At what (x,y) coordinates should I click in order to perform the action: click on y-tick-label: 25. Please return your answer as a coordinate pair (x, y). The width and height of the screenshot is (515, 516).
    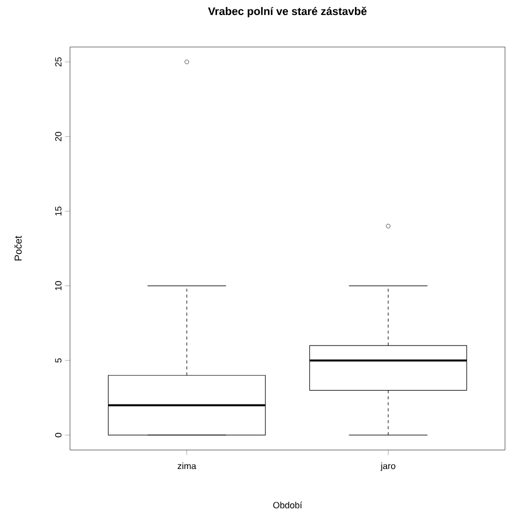
    Looking at the image, I should click on (58, 61).